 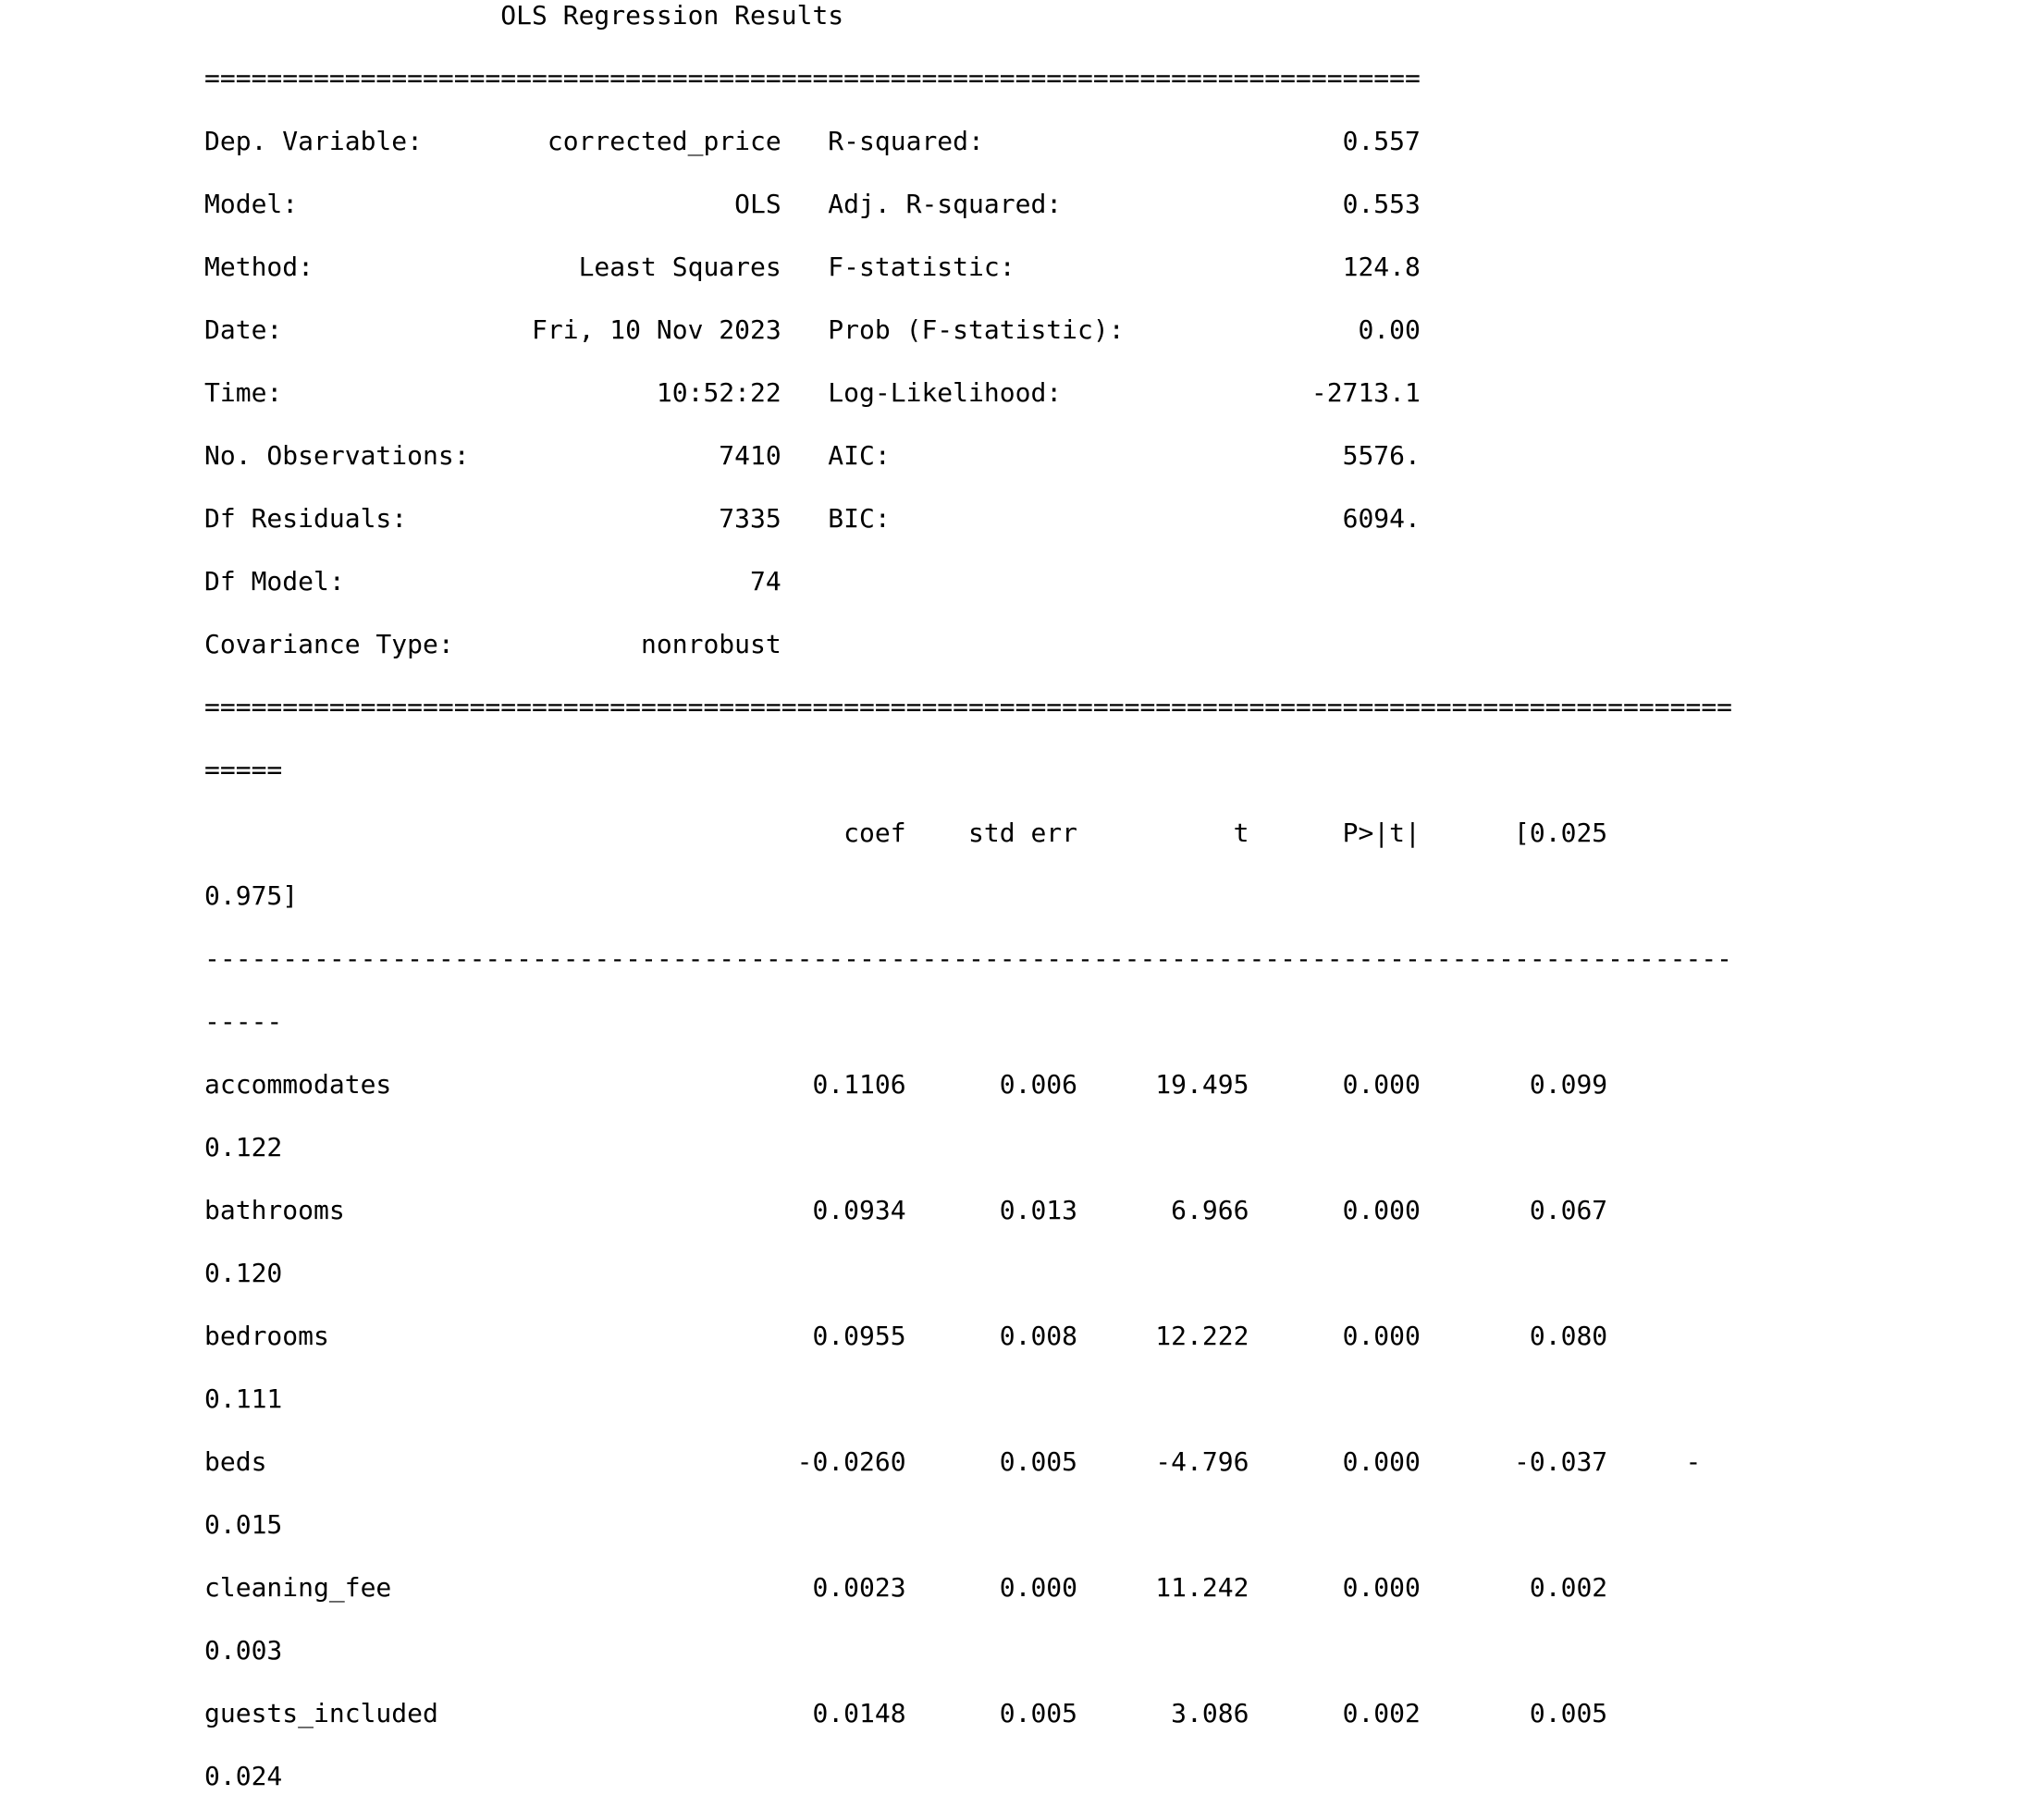 What do you see at coordinates (906, 1336) in the screenshot?
I see `coef-row-bedrooms: bedrooms 0.0955 0.008 12.222 0.000 0.080` at bounding box center [906, 1336].